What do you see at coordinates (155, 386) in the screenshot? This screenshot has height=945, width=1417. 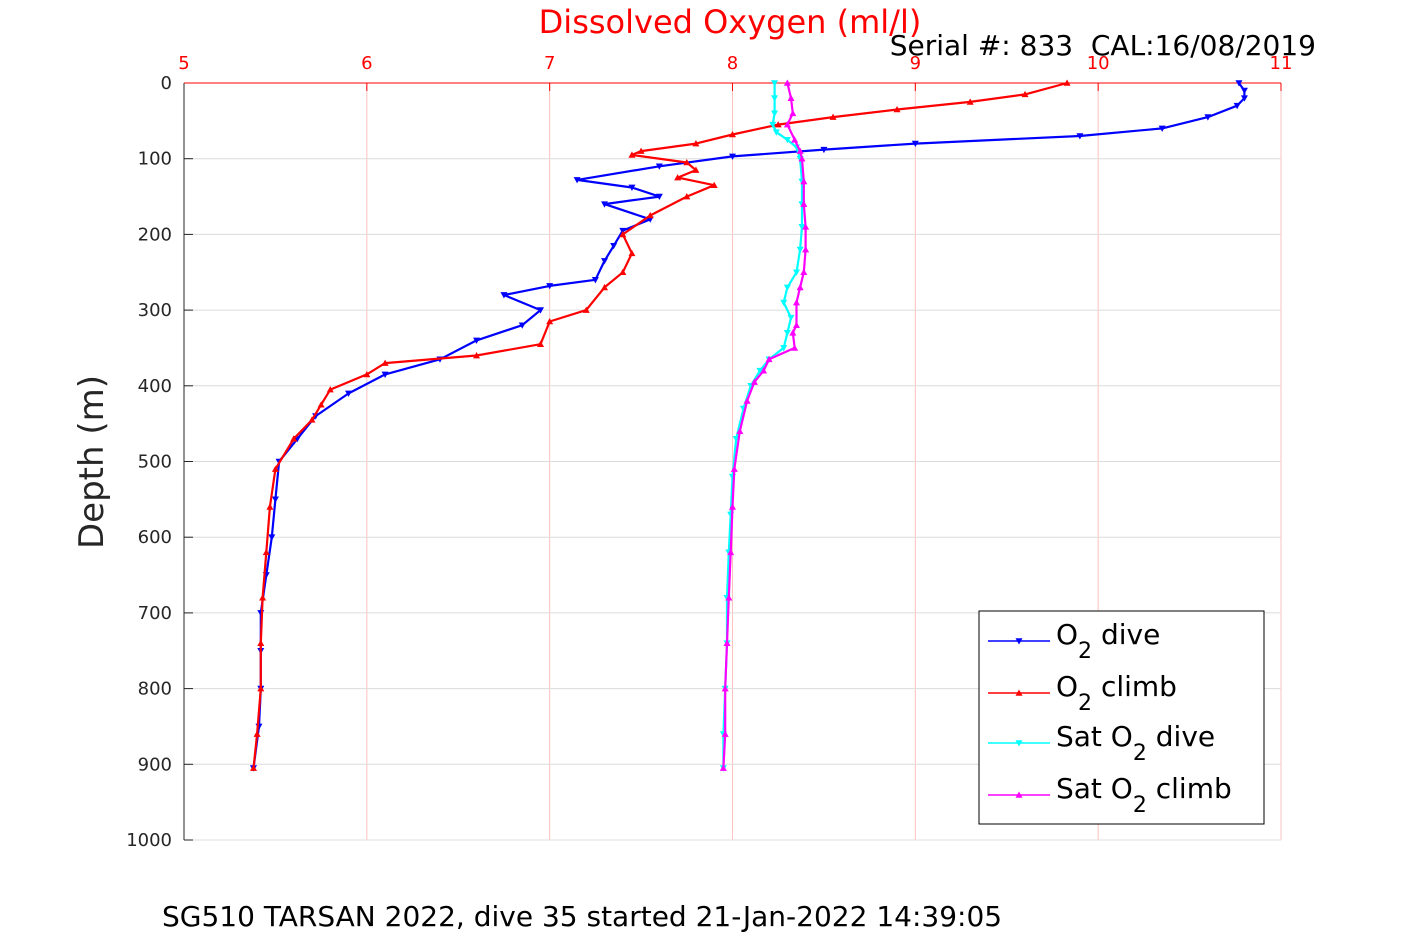 I see `y-tick-label: 400` at bounding box center [155, 386].